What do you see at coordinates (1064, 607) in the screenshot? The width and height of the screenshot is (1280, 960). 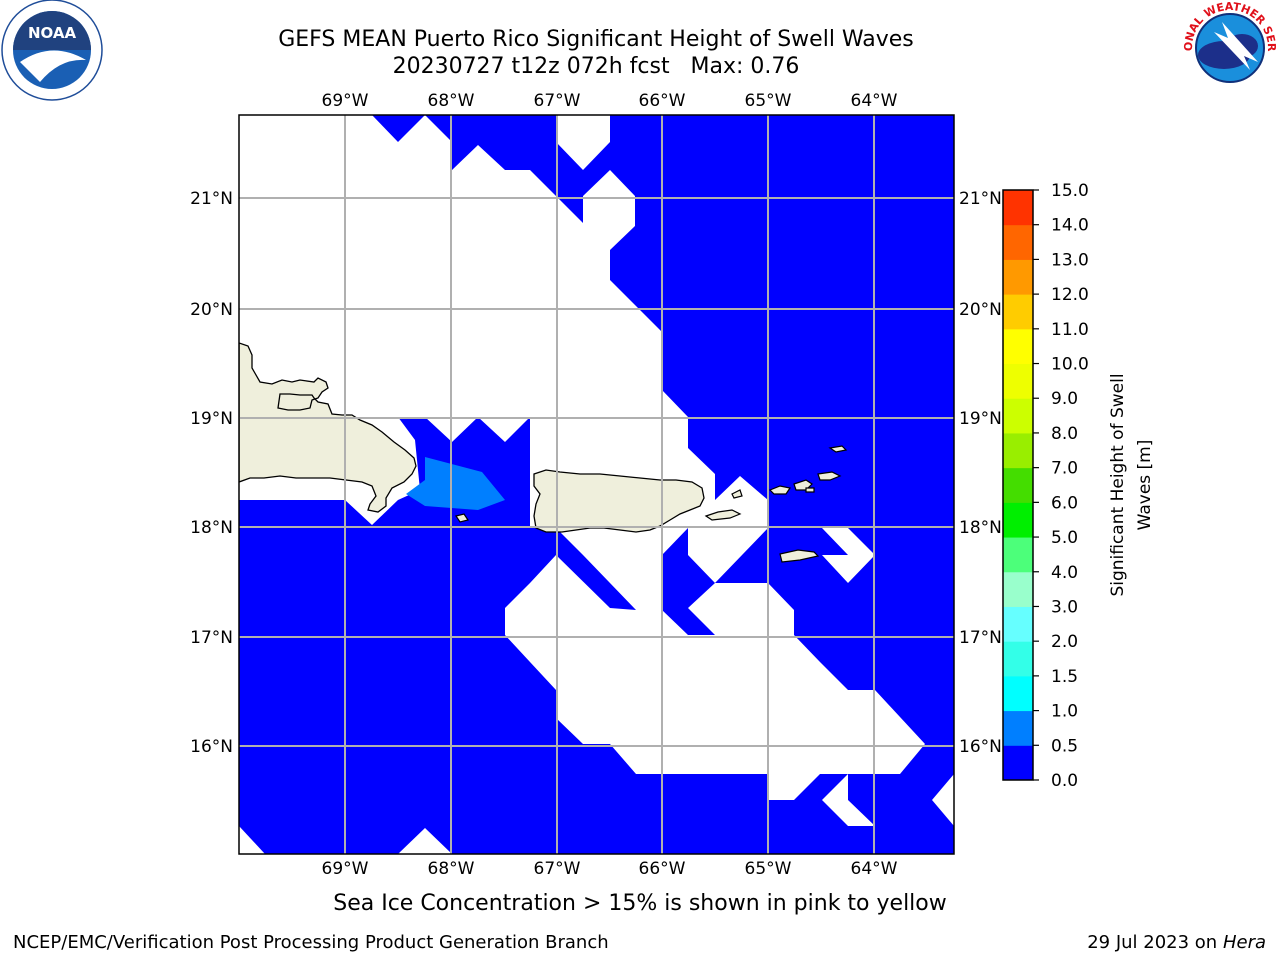 I see `colorbar-tick-label: 3.0` at bounding box center [1064, 607].